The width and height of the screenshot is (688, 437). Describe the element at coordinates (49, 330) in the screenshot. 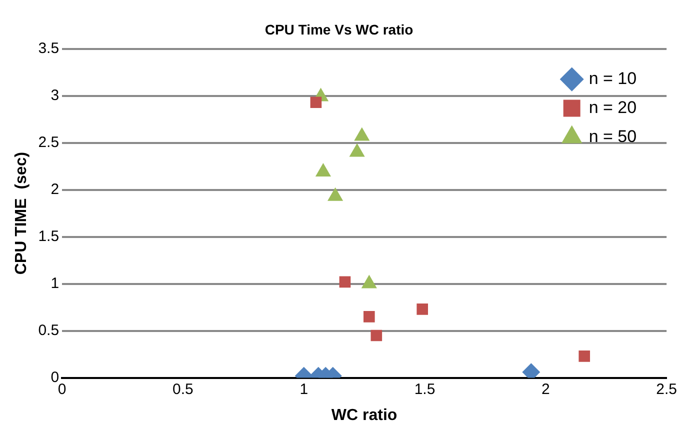

I see `y-tick-label: 0.5` at that location.